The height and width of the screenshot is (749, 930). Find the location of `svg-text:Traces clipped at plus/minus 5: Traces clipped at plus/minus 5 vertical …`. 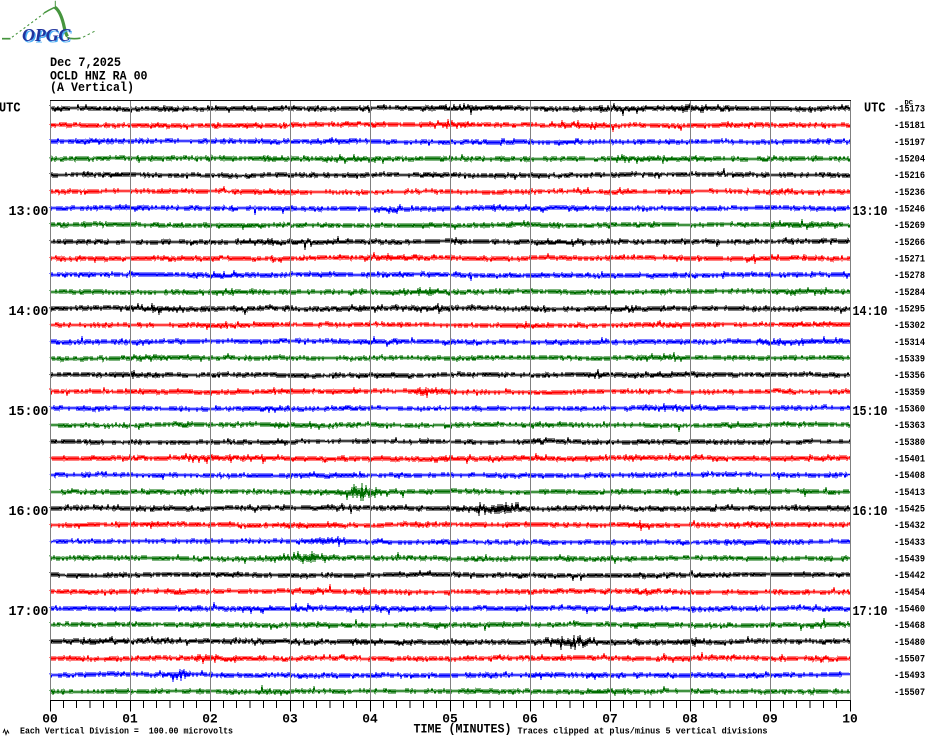

svg-text:Traces clipped at plus/minus 5: Traces clipped at plus/minus 5 vertical … is located at coordinates (643, 730).